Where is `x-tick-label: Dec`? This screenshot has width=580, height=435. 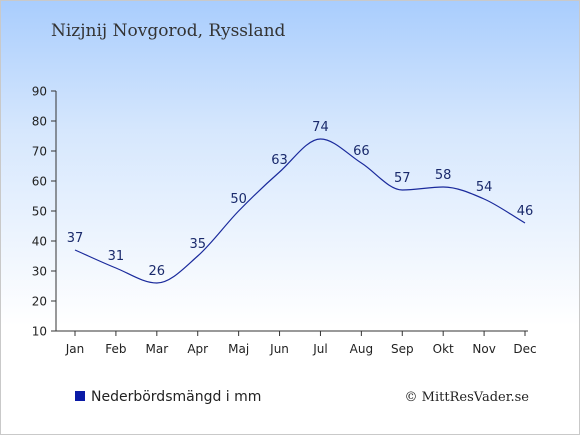 x-tick-label: Dec is located at coordinates (524, 349).